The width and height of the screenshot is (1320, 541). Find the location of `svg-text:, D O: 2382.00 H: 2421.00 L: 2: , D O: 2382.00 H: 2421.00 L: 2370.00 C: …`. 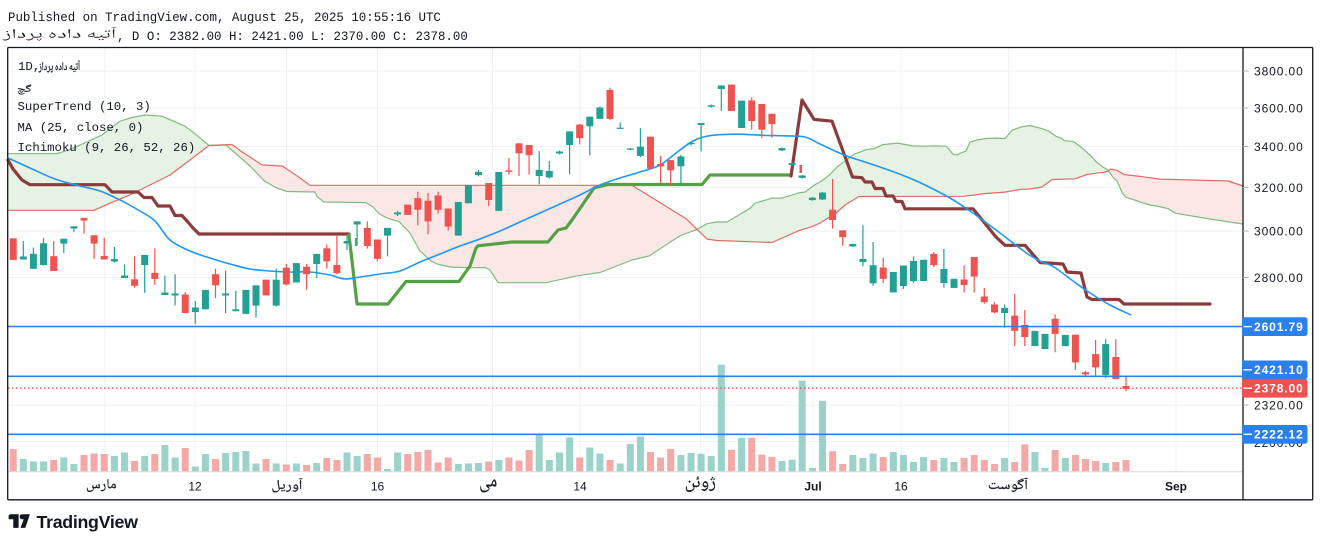

svg-text:, D O: 2382.00 H: 2421.00 L: 2: , D O: 2382.00 H: 2421.00 L: 2370.00 C: … is located at coordinates (292, 37).